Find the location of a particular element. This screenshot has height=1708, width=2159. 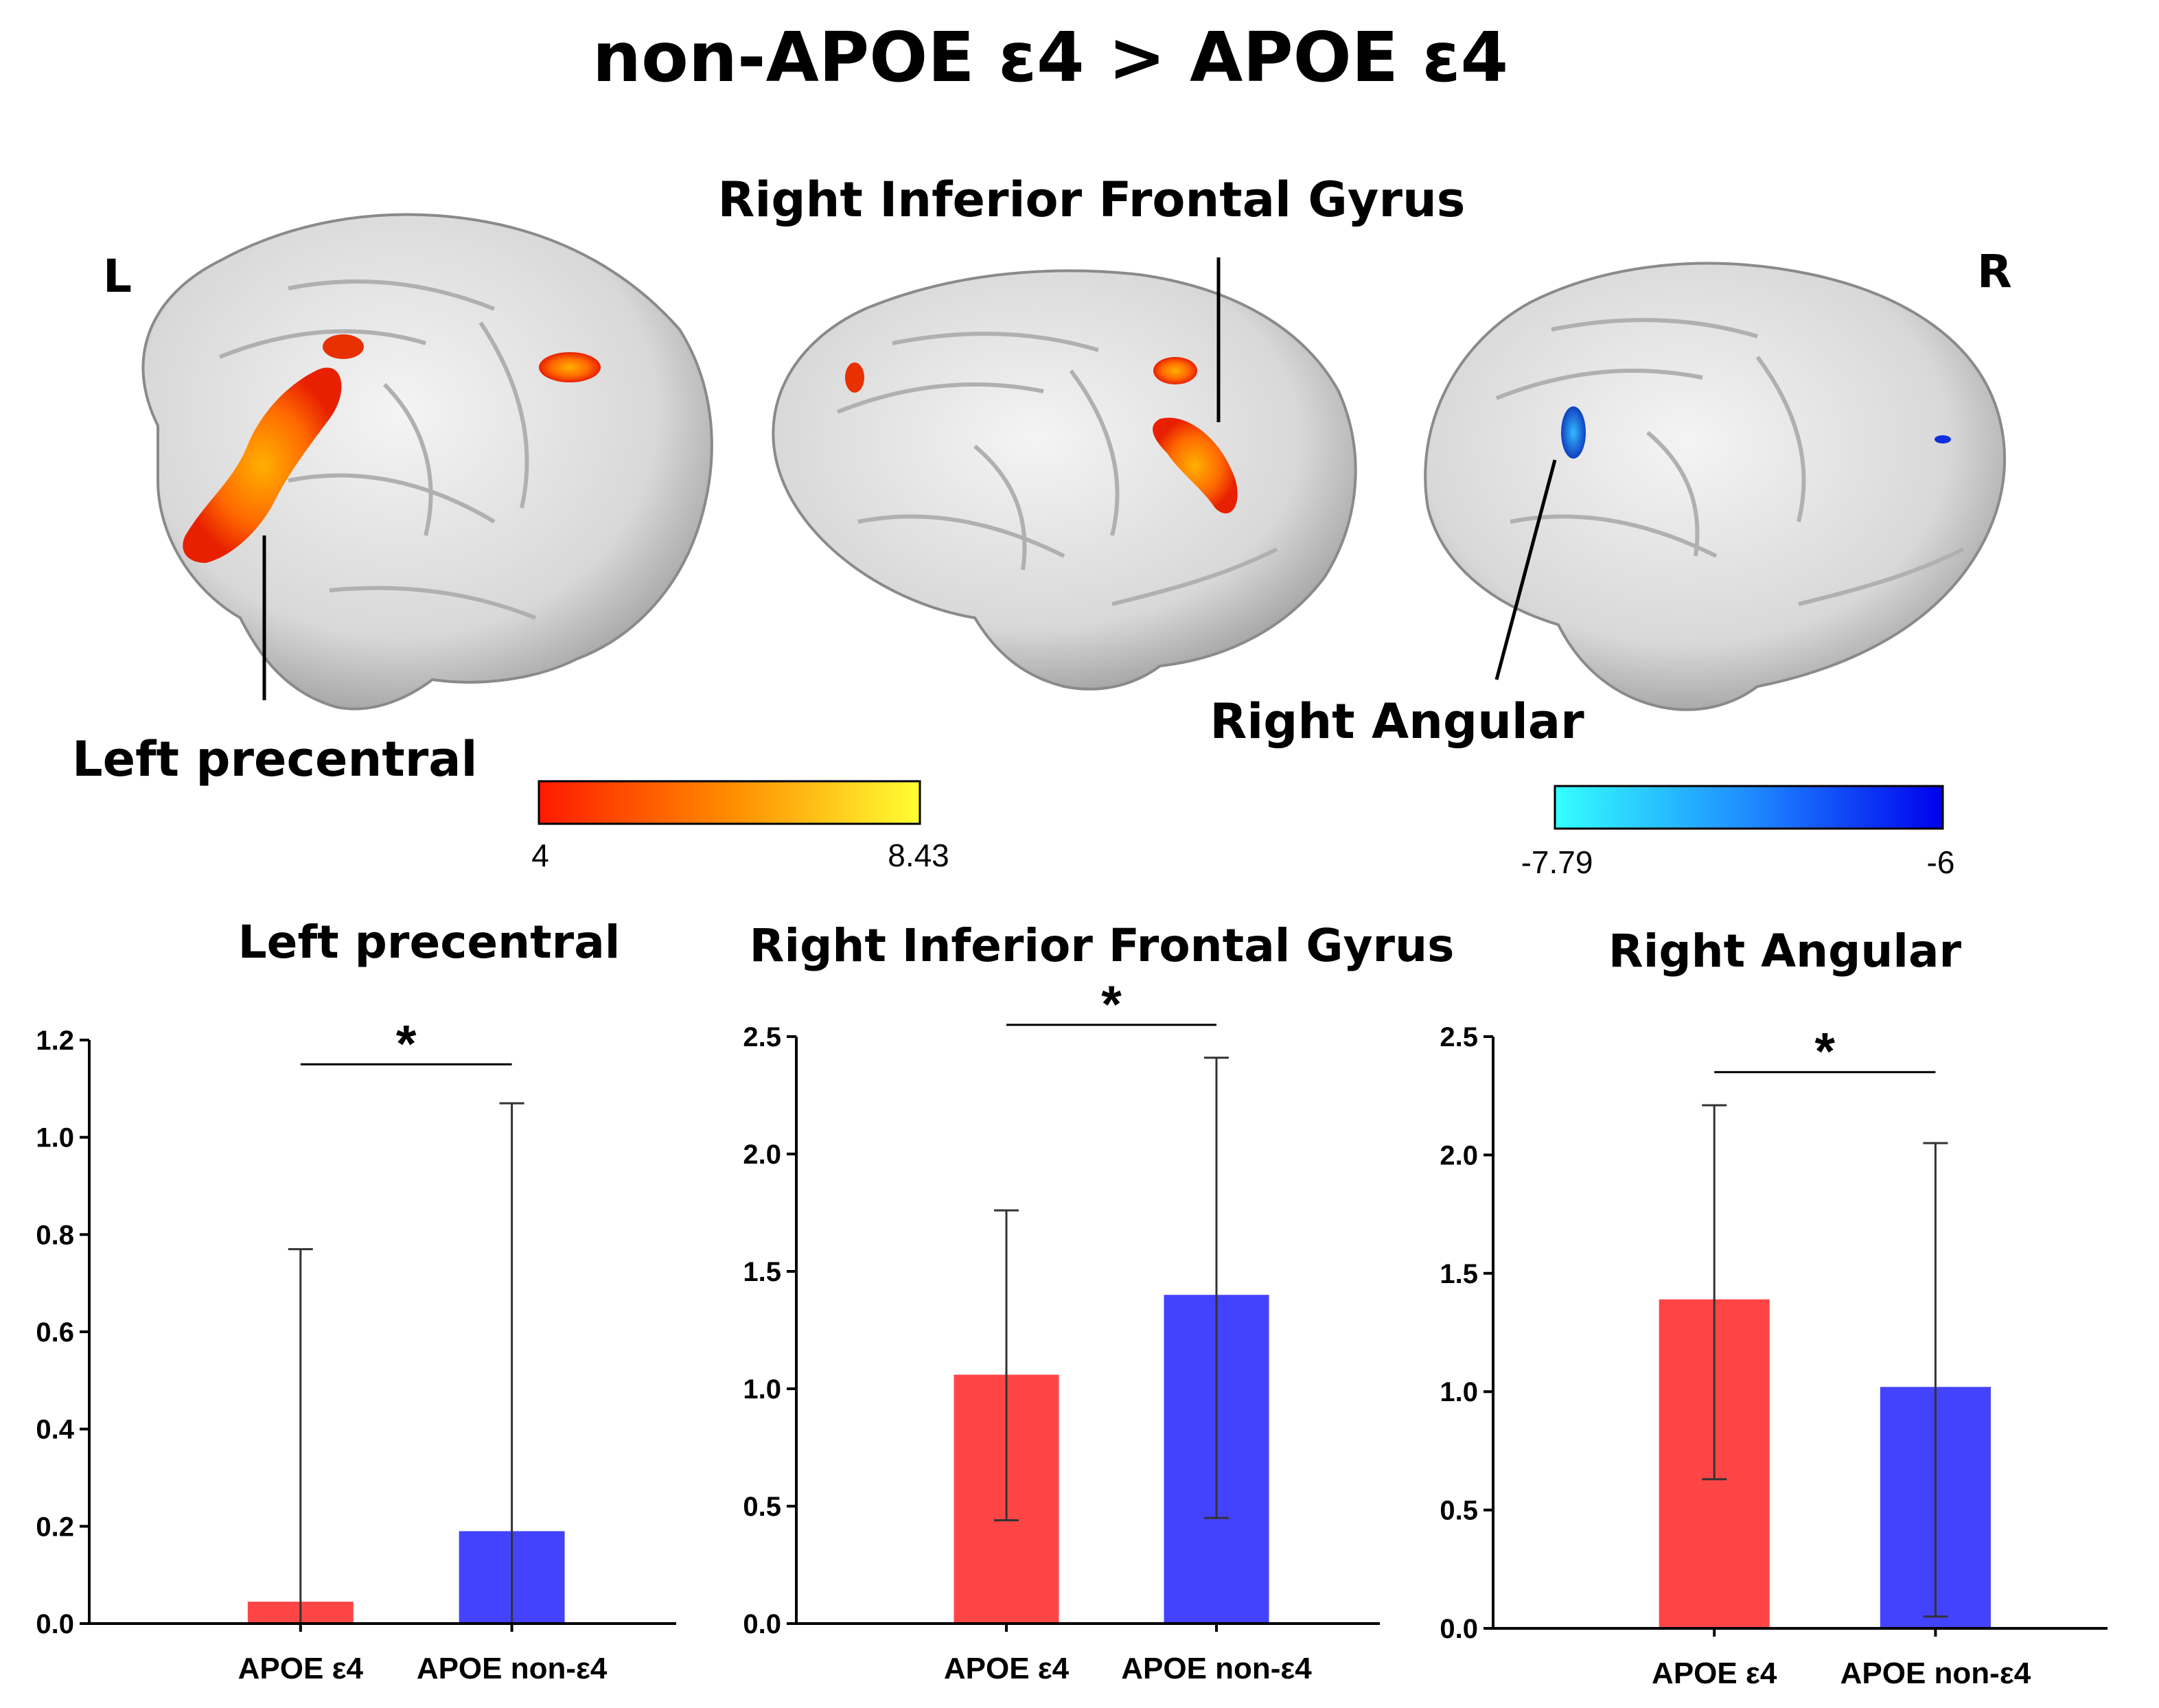

y-tick-label: 0.6 is located at coordinates (55, 1332).